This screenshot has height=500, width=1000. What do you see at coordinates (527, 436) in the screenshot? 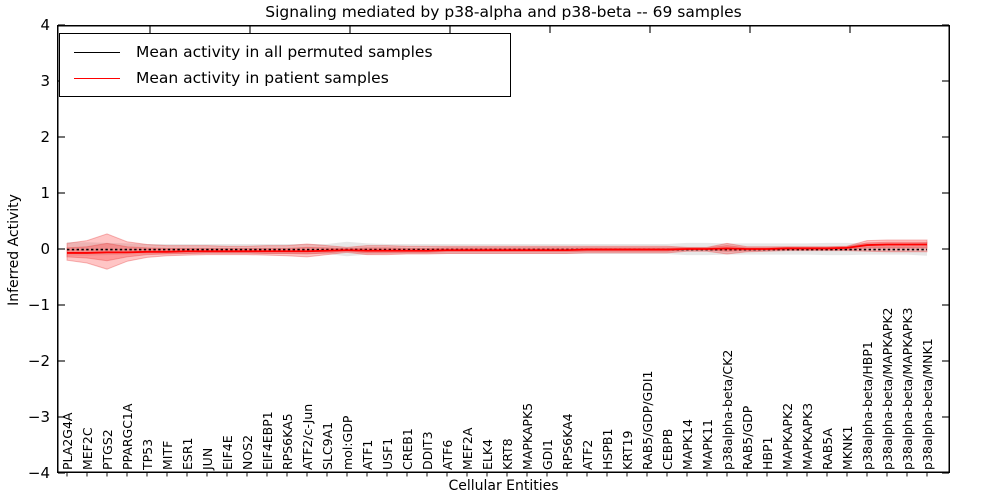
I see `x-tick-label: MAPKAPK5` at bounding box center [527, 436].